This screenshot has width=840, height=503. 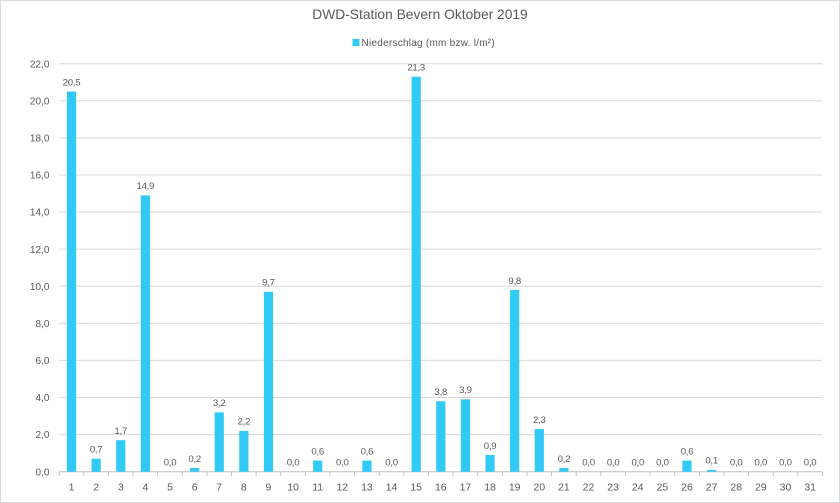 I want to click on svg-text: 4, so click(x=145, y=487).